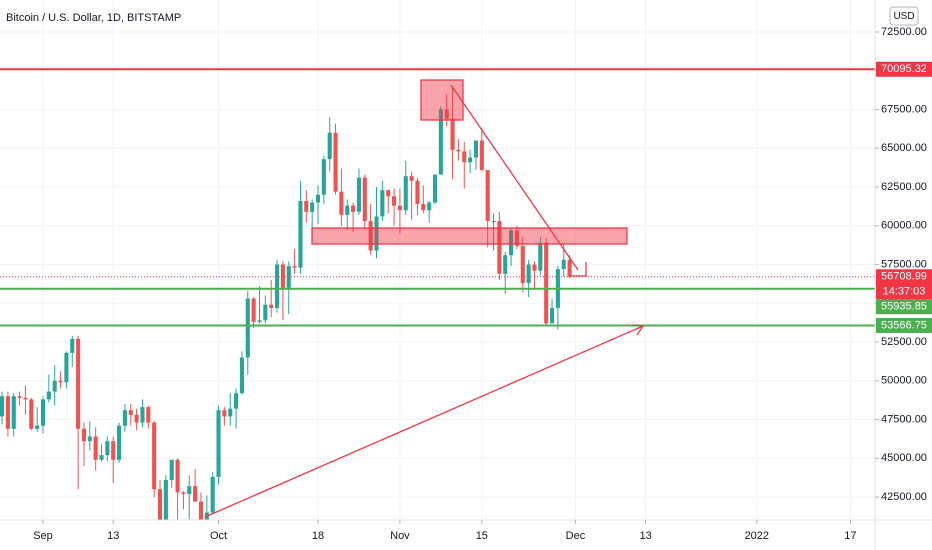 This screenshot has height=550, width=932. What do you see at coordinates (904, 381) in the screenshot?
I see `y-tick-label: 50000.00` at bounding box center [904, 381].